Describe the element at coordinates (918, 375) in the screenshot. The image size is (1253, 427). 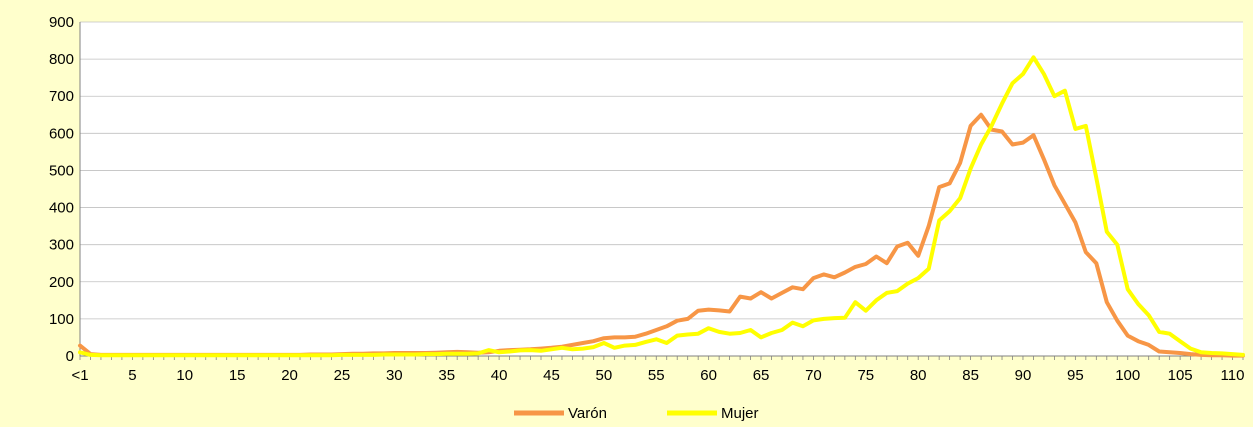
I see `x-tick-label: 80` at that location.